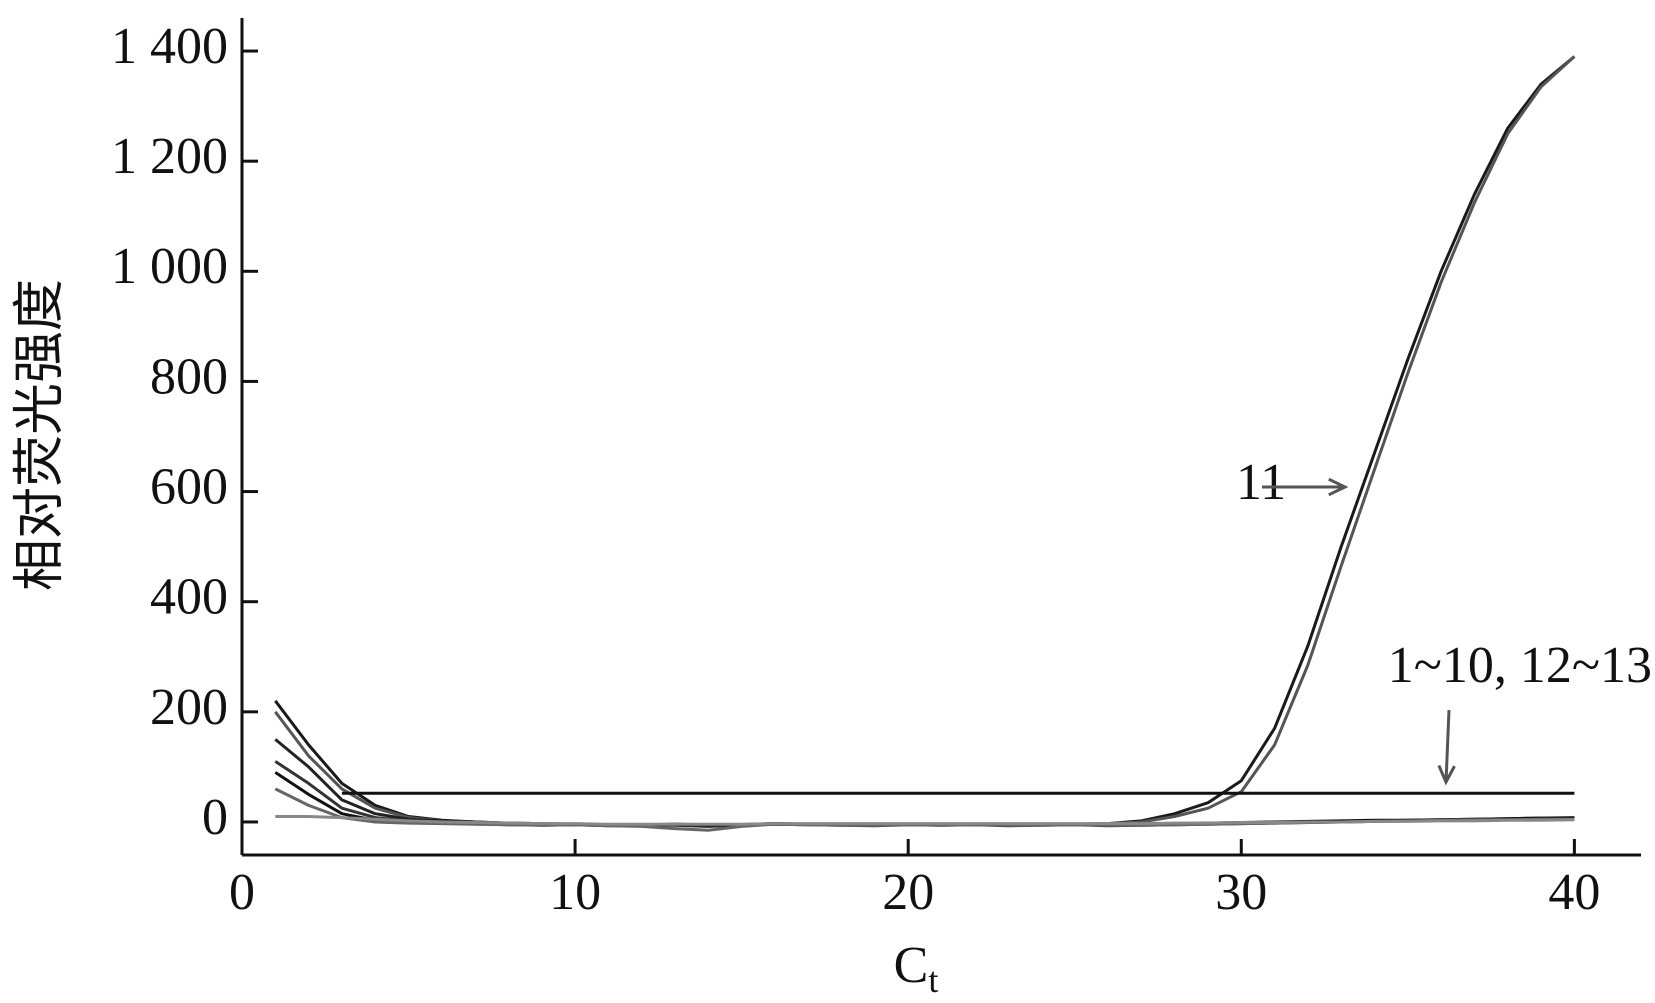 This screenshot has height=1003, width=1655. What do you see at coordinates (908, 892) in the screenshot?
I see `x-tick-label: 20` at bounding box center [908, 892].